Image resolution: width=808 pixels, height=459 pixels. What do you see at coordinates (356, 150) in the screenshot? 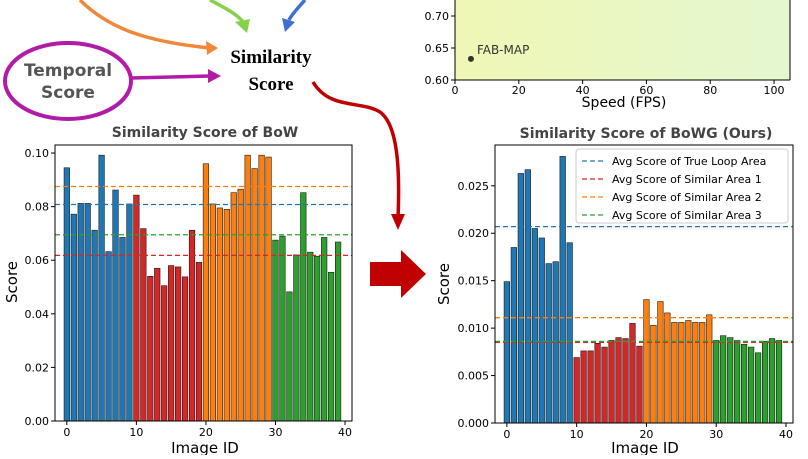
I see `red-curved-arrow` at bounding box center [356, 150].